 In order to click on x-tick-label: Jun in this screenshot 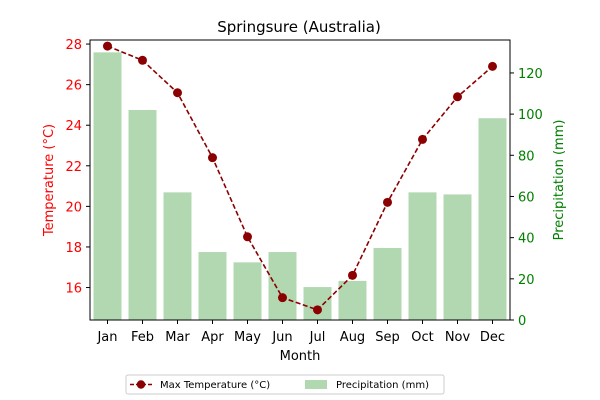, I will do `click(281, 337)`.